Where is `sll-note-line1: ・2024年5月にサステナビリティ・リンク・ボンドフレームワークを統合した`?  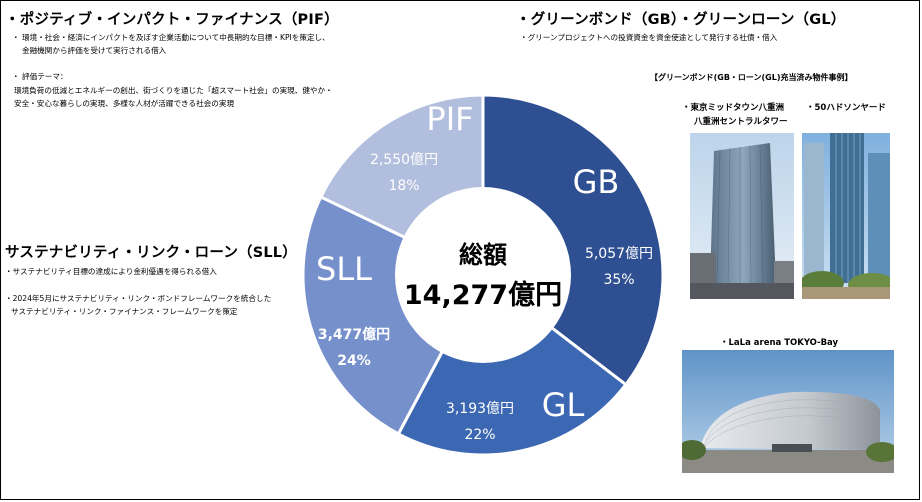
sll-note-line1: ・2024年5月にサステナビリティ・リンク・ボンドフレームワークを統合した is located at coordinates (138, 298).